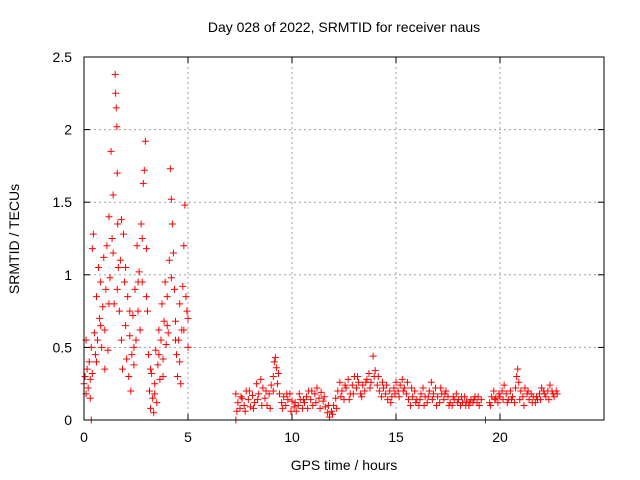 The height and width of the screenshot is (480, 640). I want to click on x-tick-label: 10, so click(292, 437).